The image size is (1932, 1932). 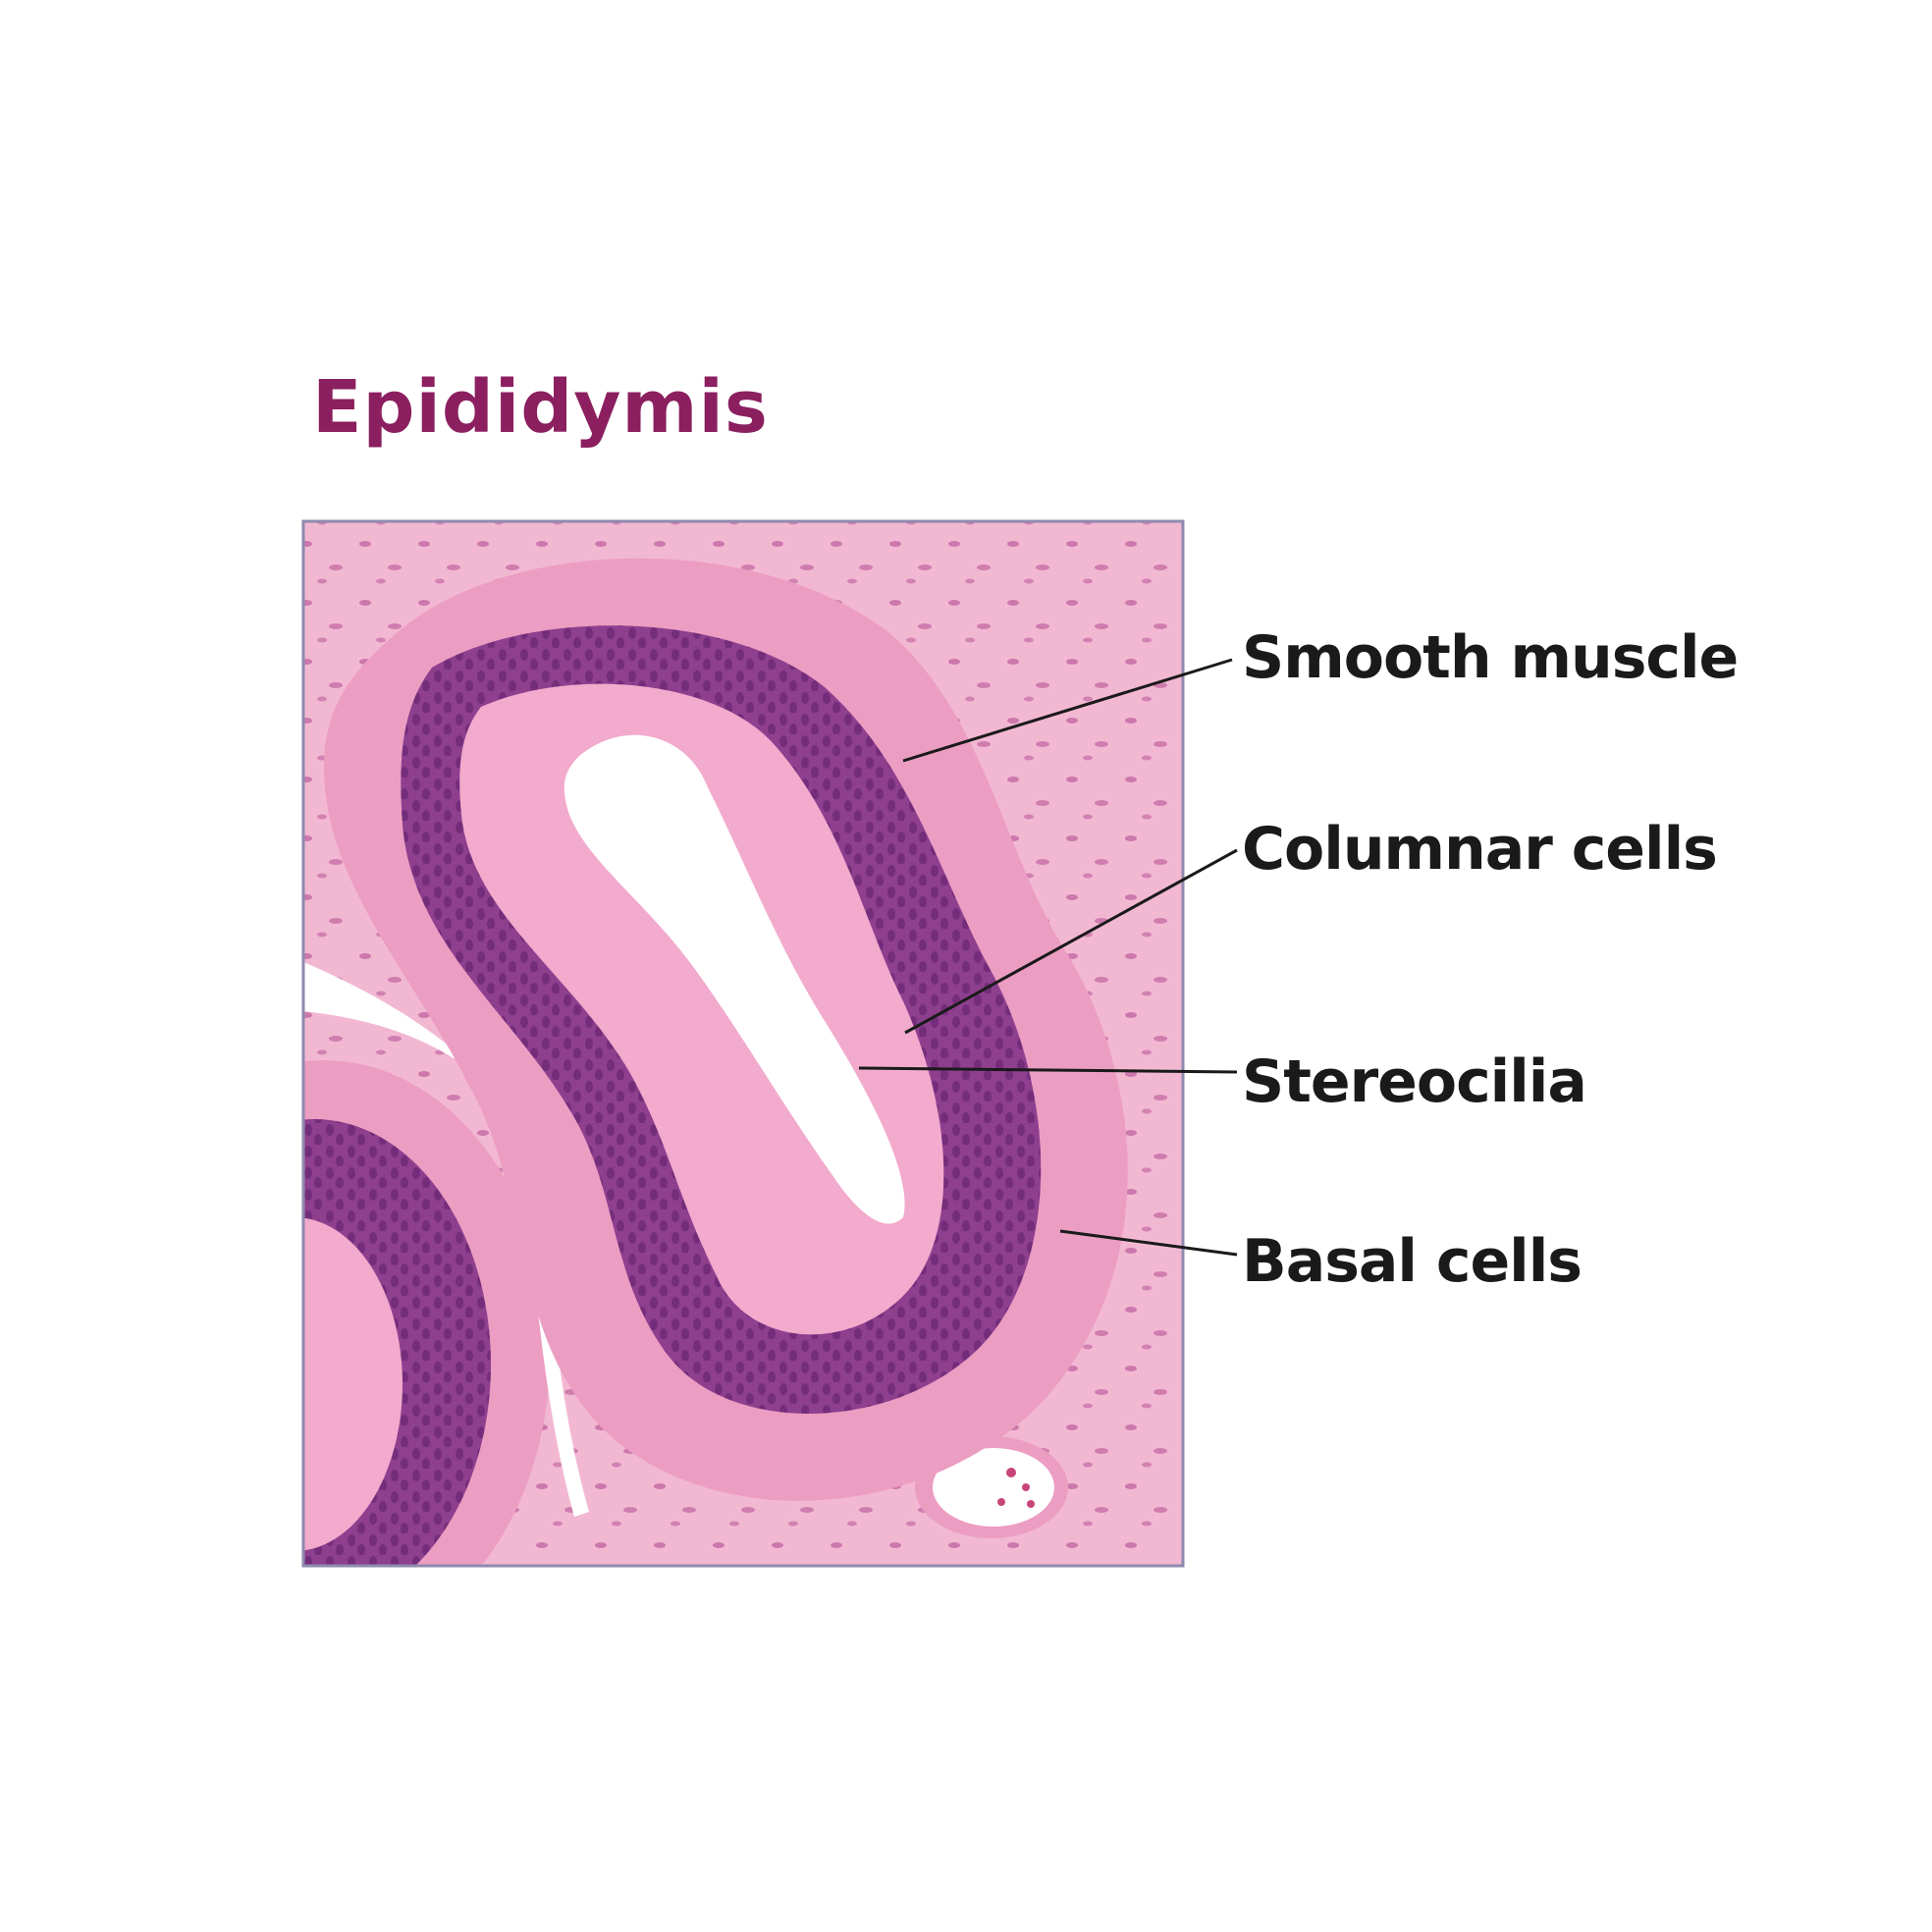 What do you see at coordinates (1490, 657) in the screenshot?
I see `label-smooth-muscle: Smooth muscle` at bounding box center [1490, 657].